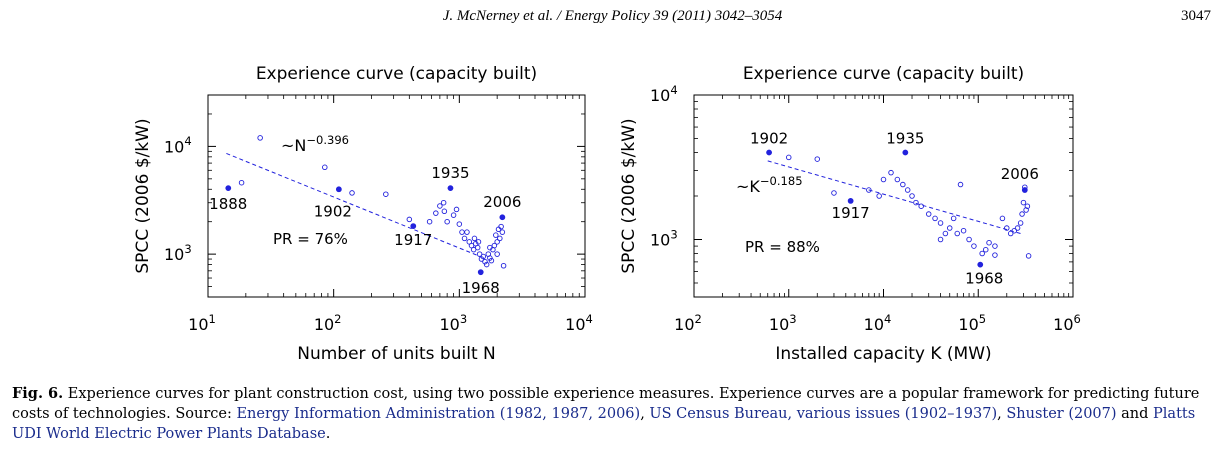 This screenshot has width=1225, height=450. I want to click on caption-reference-shuster: Shuster (2007), so click(1061, 414).